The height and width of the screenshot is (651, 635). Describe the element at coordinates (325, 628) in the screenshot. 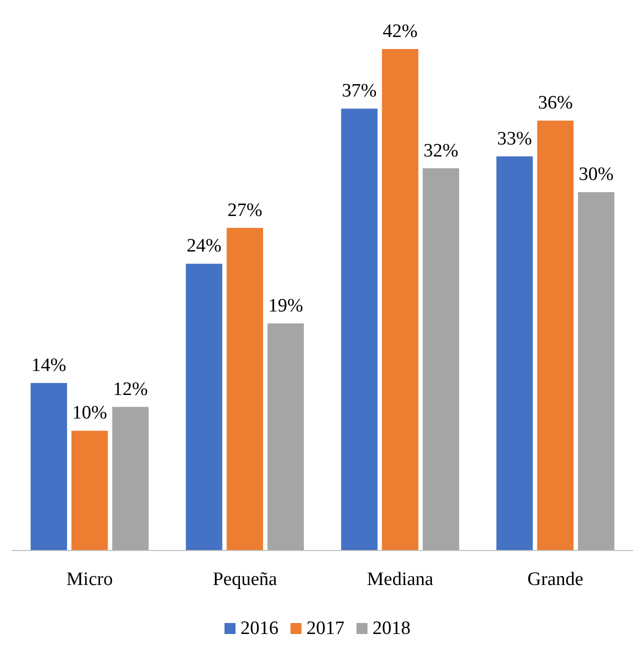

I see `legend-label: 2017` at that location.